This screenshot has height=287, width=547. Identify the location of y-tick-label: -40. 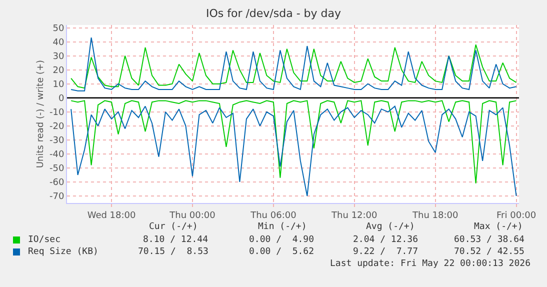
(56, 155).